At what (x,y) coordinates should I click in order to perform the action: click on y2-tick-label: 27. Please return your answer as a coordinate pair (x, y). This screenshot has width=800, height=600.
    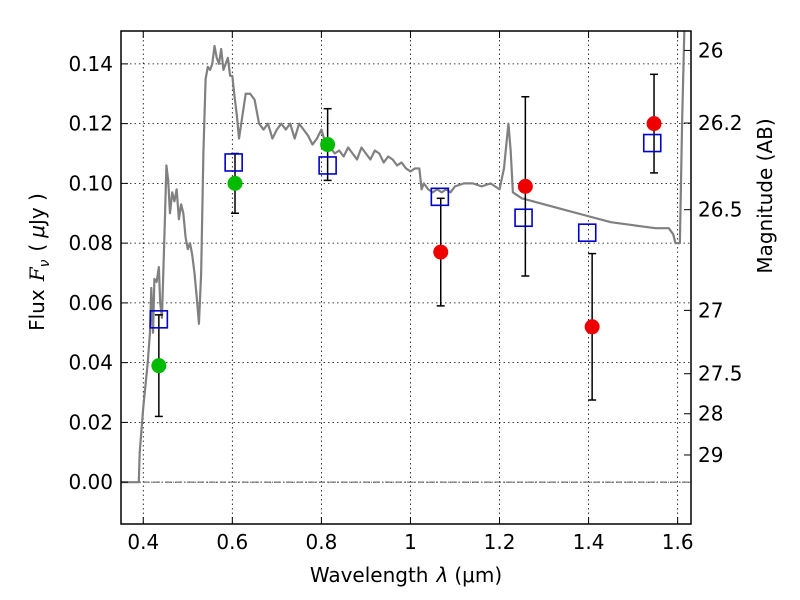
    Looking at the image, I should click on (710, 310).